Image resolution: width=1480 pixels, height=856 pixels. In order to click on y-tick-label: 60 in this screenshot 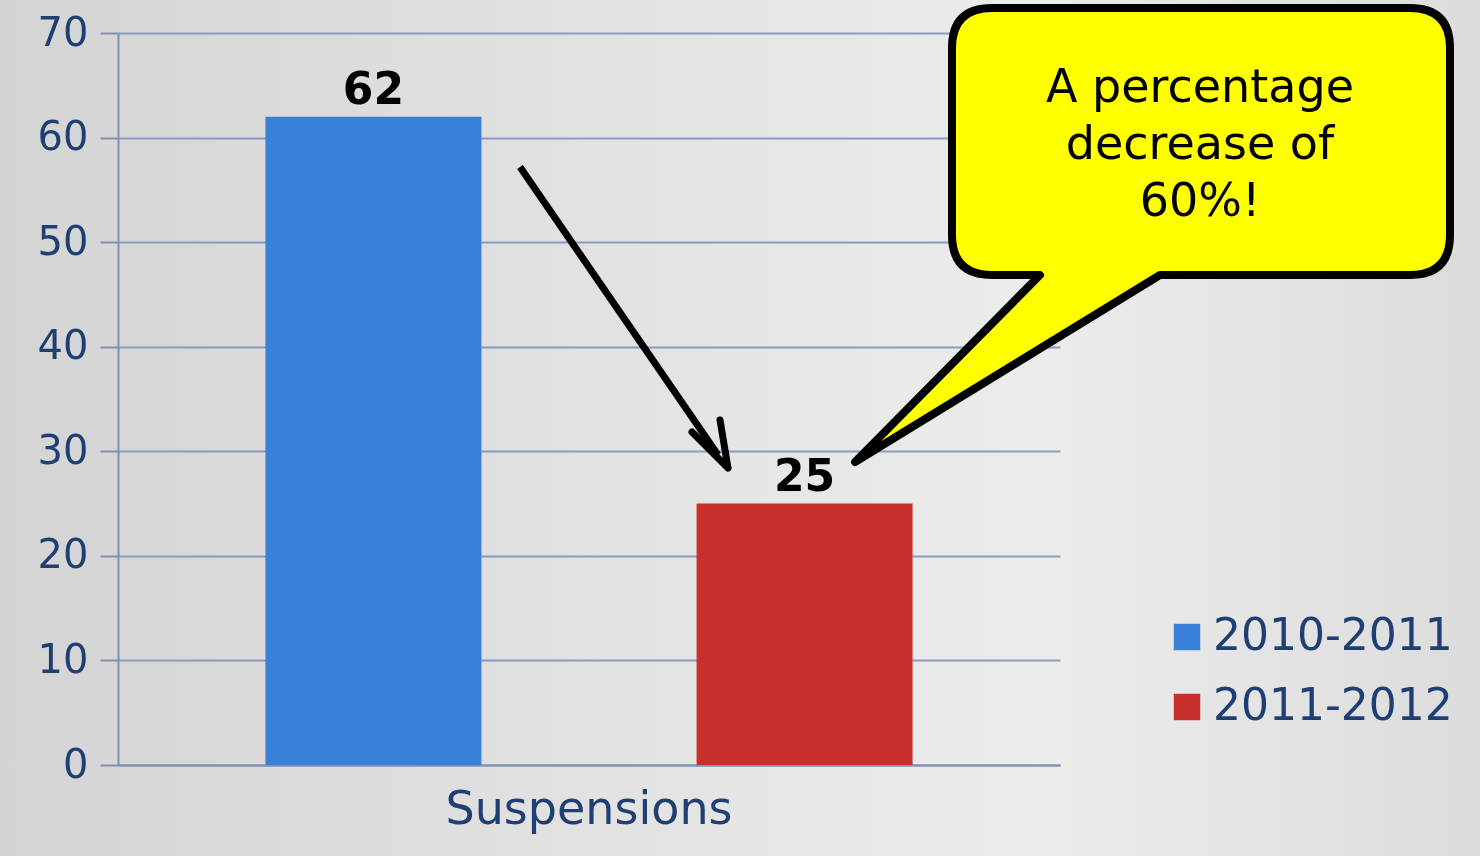, I will do `click(63, 136)`.